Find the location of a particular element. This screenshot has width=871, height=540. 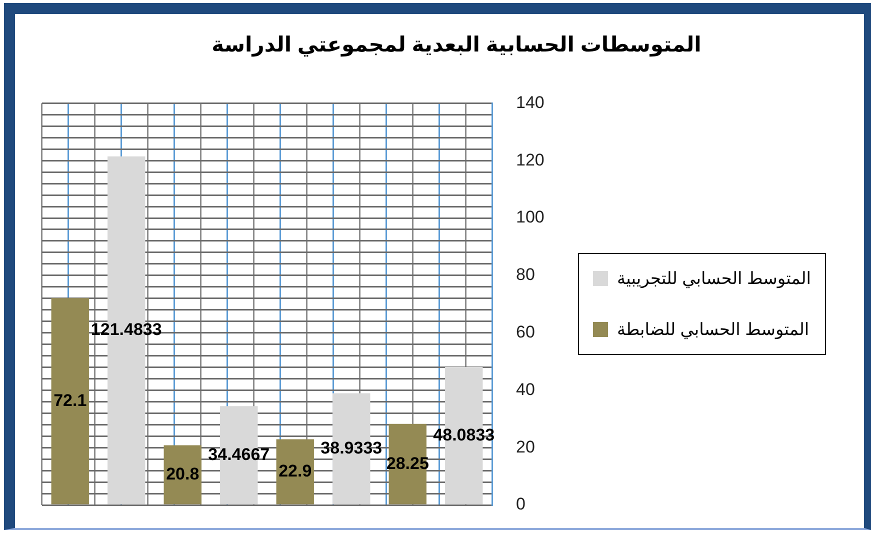

data-label: 72.1 is located at coordinates (70, 400).